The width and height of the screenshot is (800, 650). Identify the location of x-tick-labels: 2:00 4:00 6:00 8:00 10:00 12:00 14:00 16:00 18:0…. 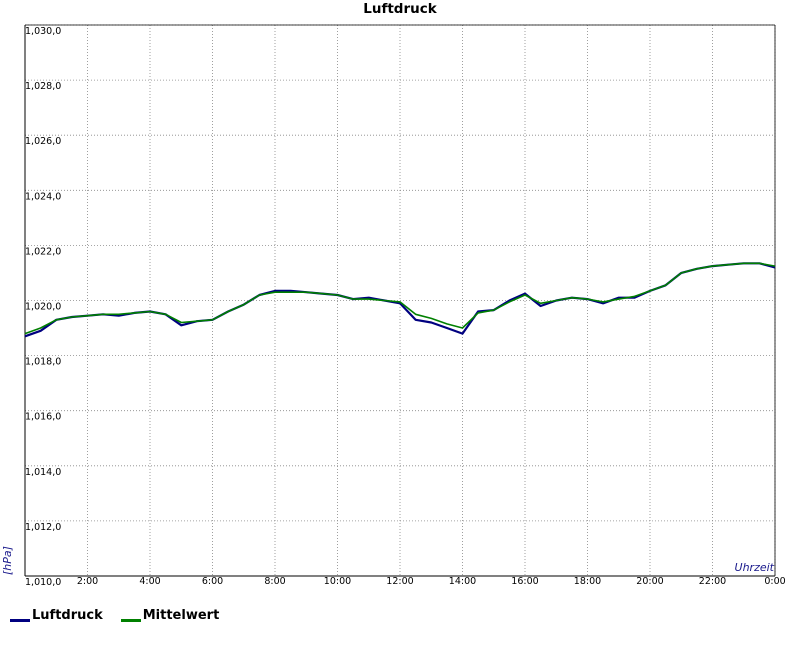
(431, 581).